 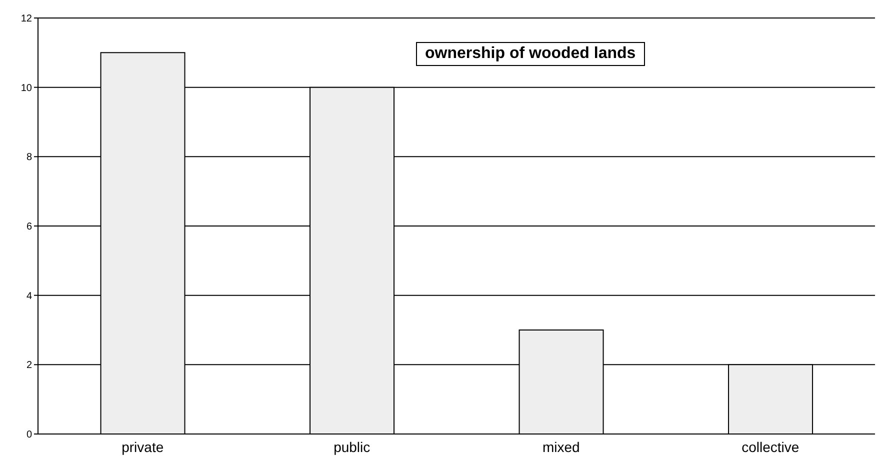 What do you see at coordinates (29, 296) in the screenshot?
I see `y-tick-label: 4` at bounding box center [29, 296].